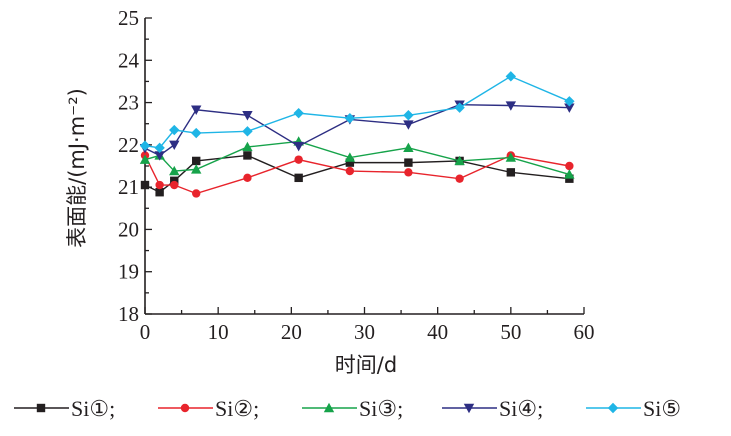  What do you see at coordinates (128, 314) in the screenshot?
I see `y-tick-label: 18` at bounding box center [128, 314].